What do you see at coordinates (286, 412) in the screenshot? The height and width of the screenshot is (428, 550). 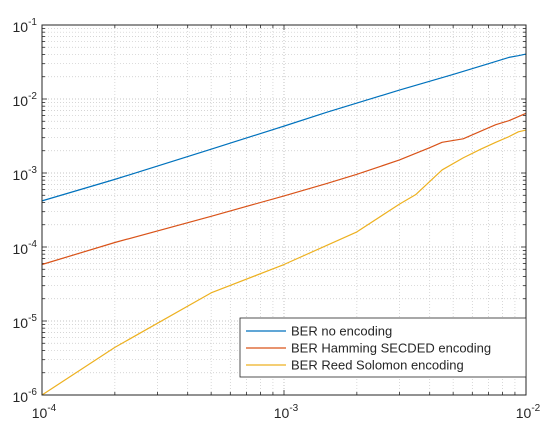 I see `x-tick-label: 10⁻³` at bounding box center [286, 412].